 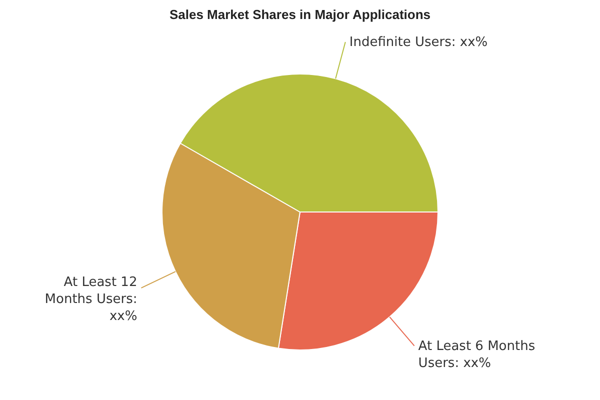 I want to click on slice-label: At Least 6 Months Users: xx%, so click(x=477, y=354).